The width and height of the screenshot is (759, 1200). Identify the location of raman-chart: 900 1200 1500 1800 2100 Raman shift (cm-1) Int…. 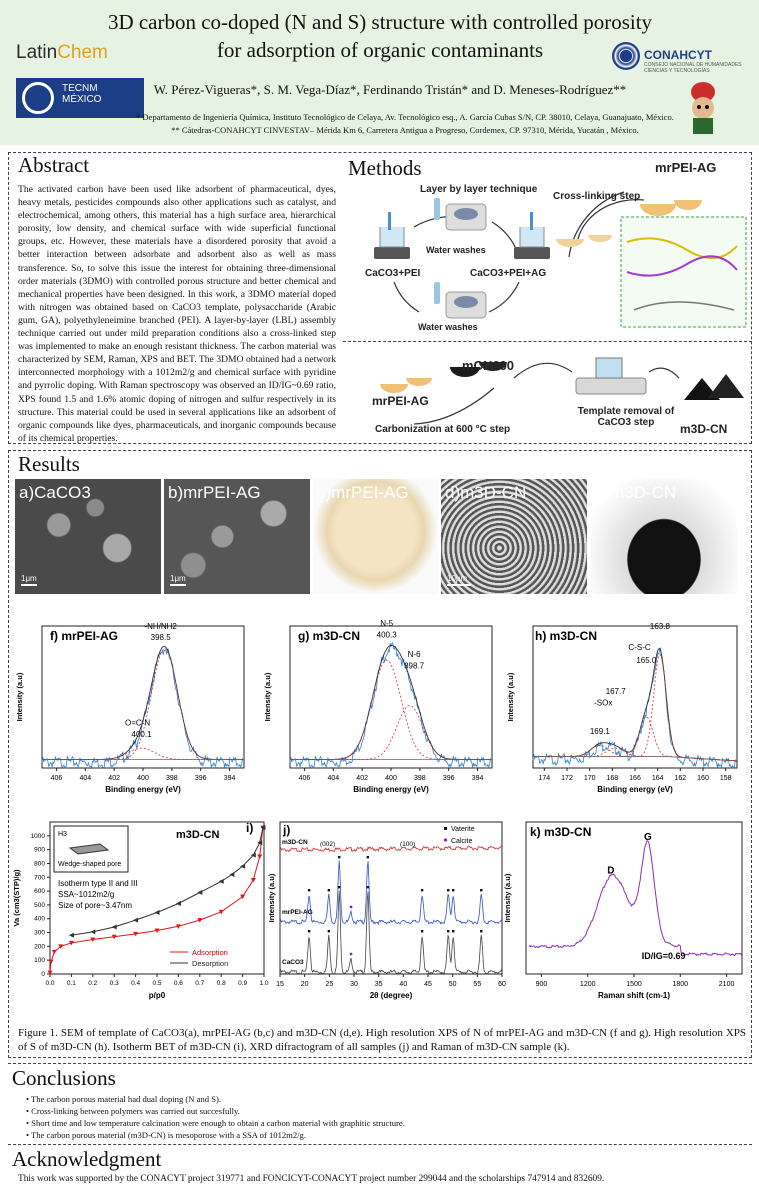
(623, 910).